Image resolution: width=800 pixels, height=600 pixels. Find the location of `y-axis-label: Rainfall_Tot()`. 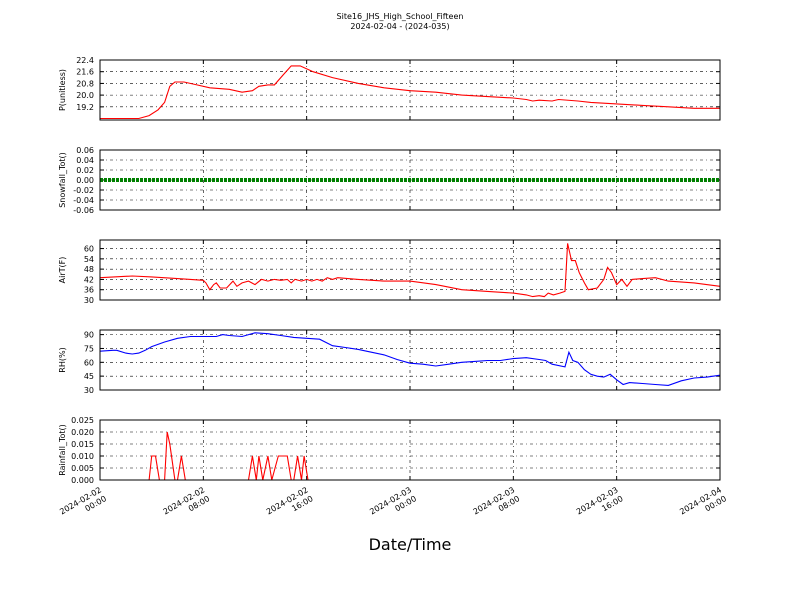

y-axis-label: Rainfall_Tot() is located at coordinates (62, 450).